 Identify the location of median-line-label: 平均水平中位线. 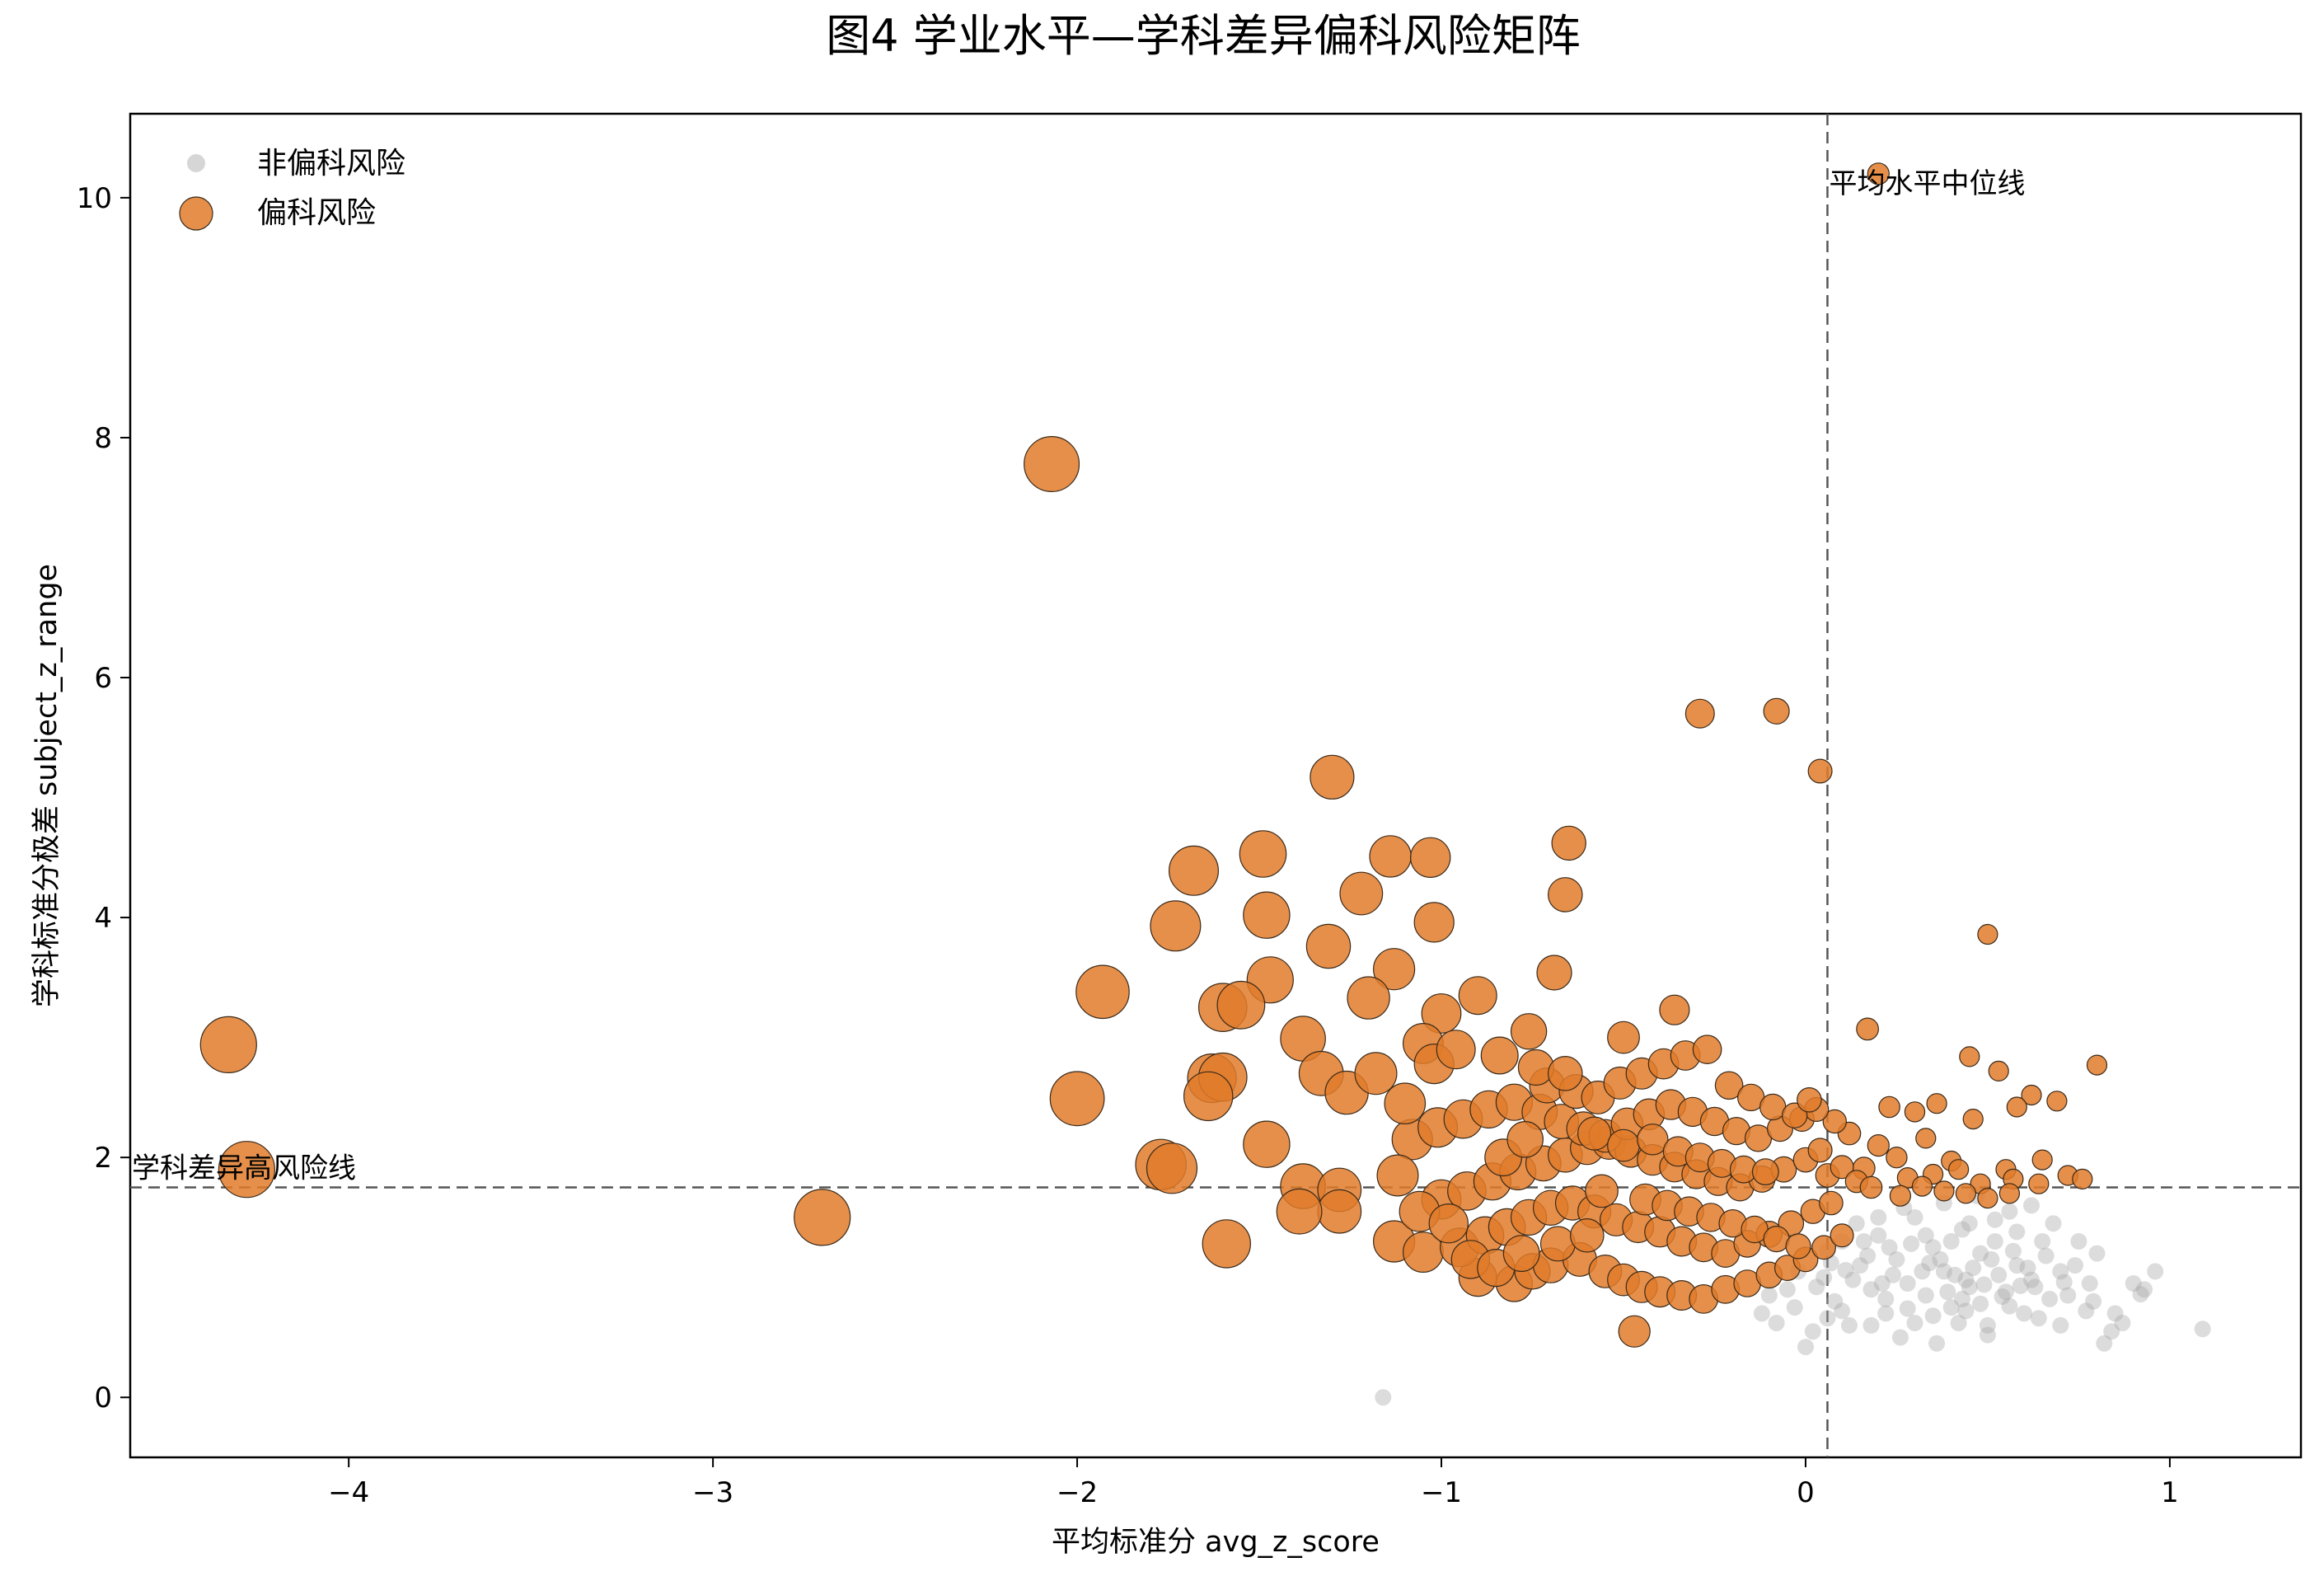
(1927, 184).